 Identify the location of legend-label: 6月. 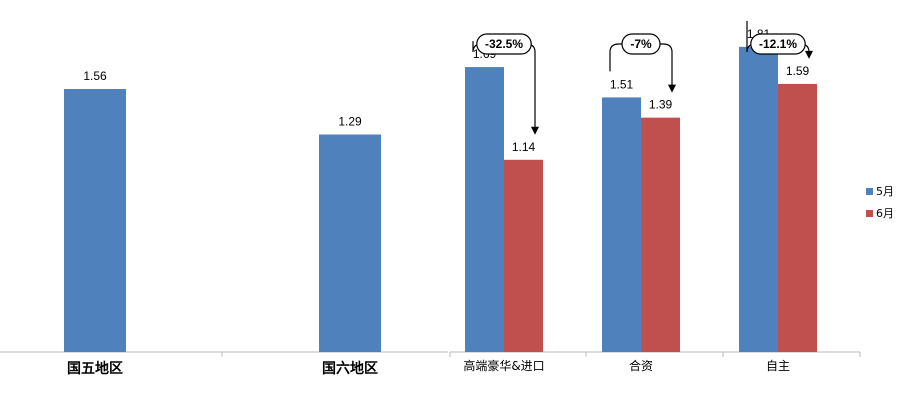
(885, 213).